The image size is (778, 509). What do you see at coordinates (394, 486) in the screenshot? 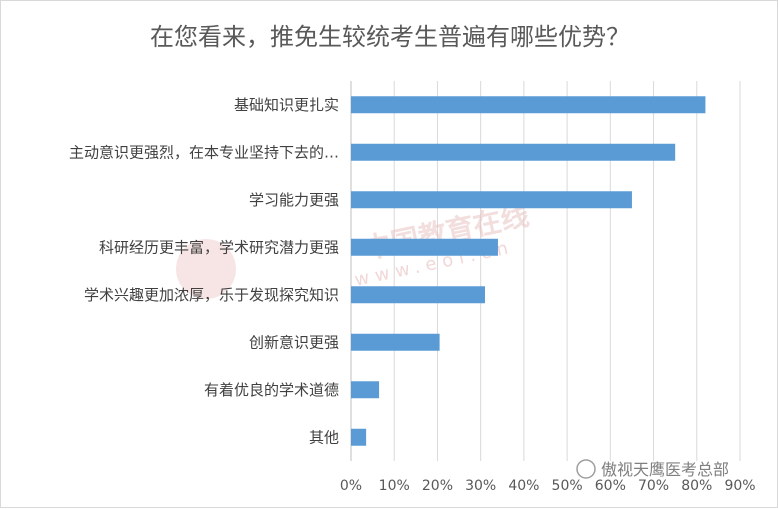
I see `x-tick-label: 10%` at bounding box center [394, 486].